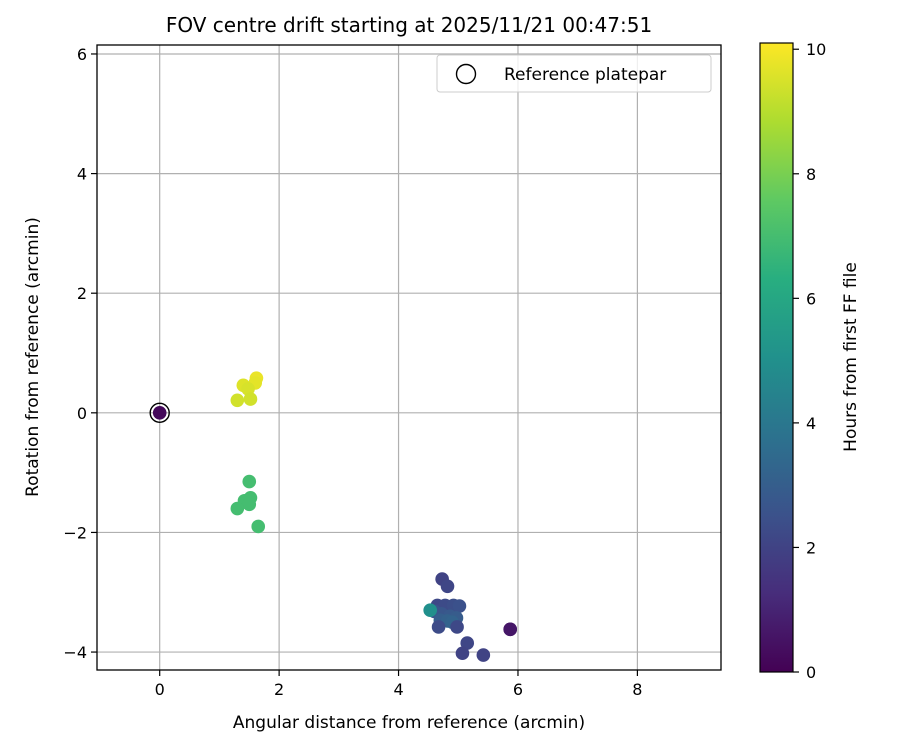  I want to click on legend: Reference platepar, so click(574, 73).